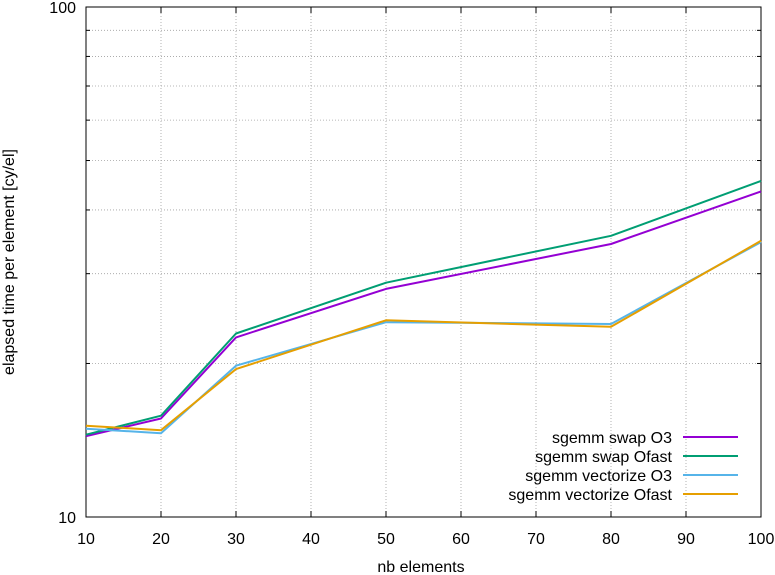  Describe the element at coordinates (420, 567) in the screenshot. I see `x-axis-label: nb elements` at that location.